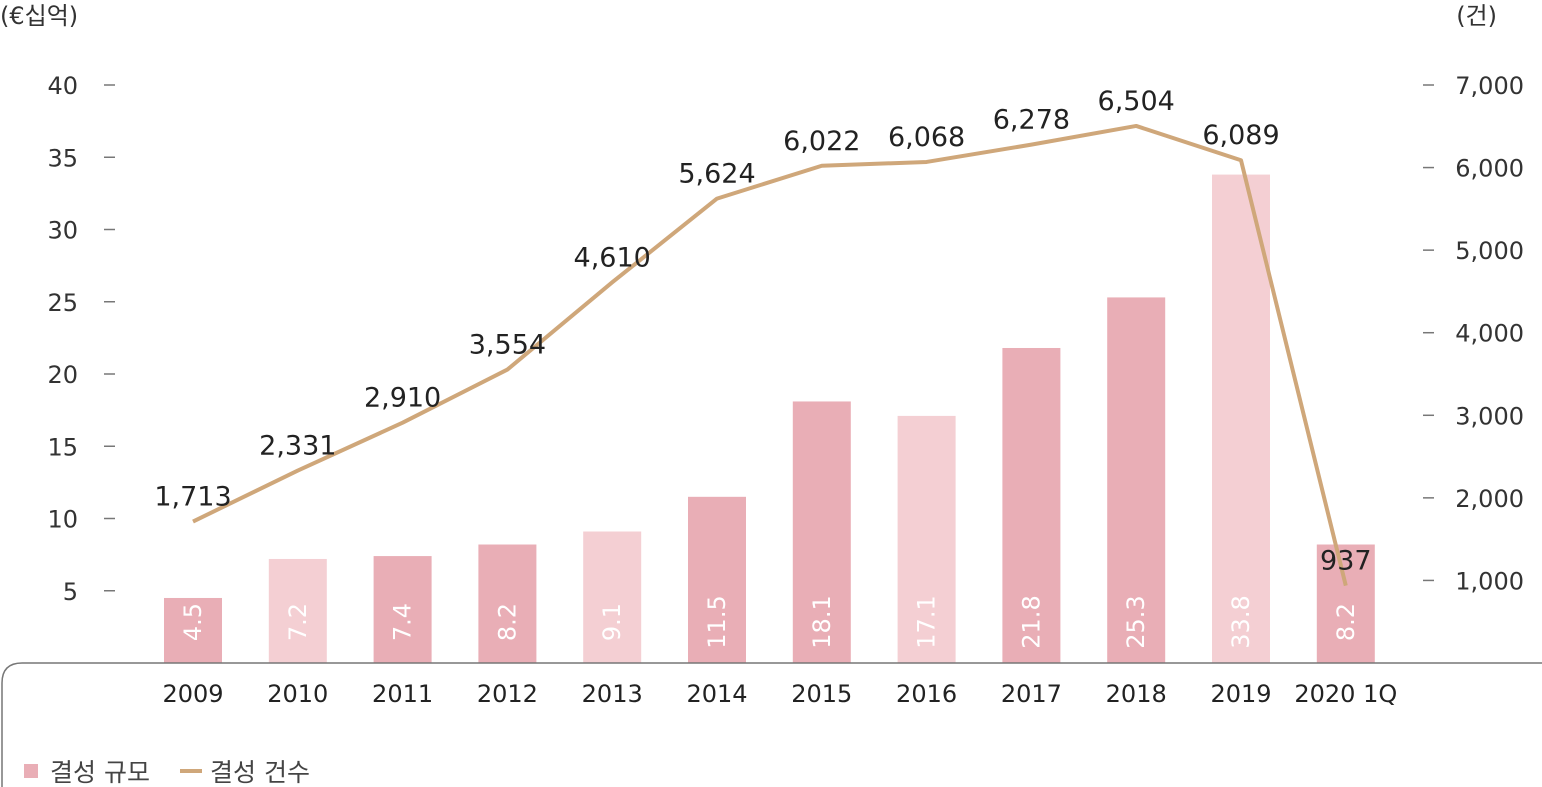  What do you see at coordinates (297, 446) in the screenshot?
I see `count-value-label: 2,331` at bounding box center [297, 446].